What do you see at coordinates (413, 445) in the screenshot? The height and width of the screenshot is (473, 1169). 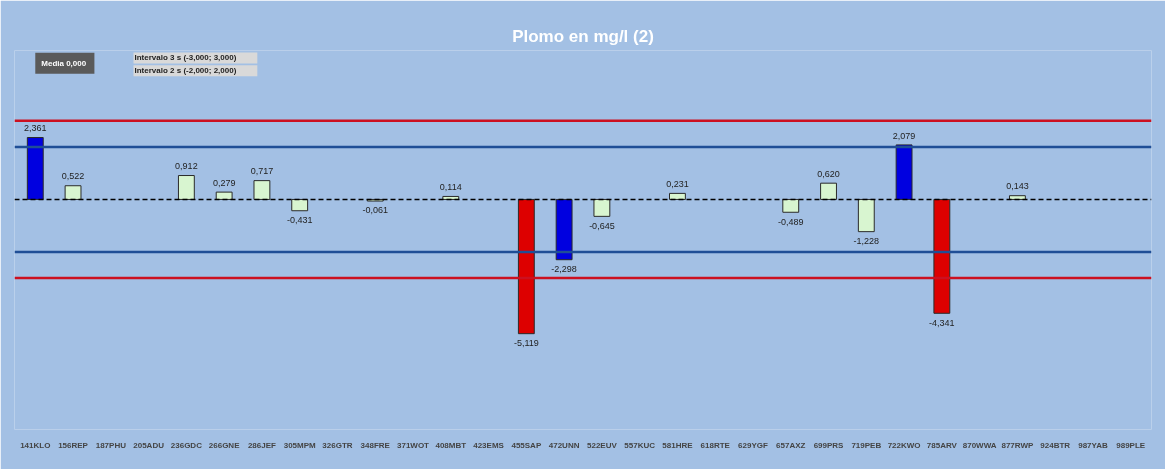 I see `x-tick-label: 371WOT` at bounding box center [413, 445].